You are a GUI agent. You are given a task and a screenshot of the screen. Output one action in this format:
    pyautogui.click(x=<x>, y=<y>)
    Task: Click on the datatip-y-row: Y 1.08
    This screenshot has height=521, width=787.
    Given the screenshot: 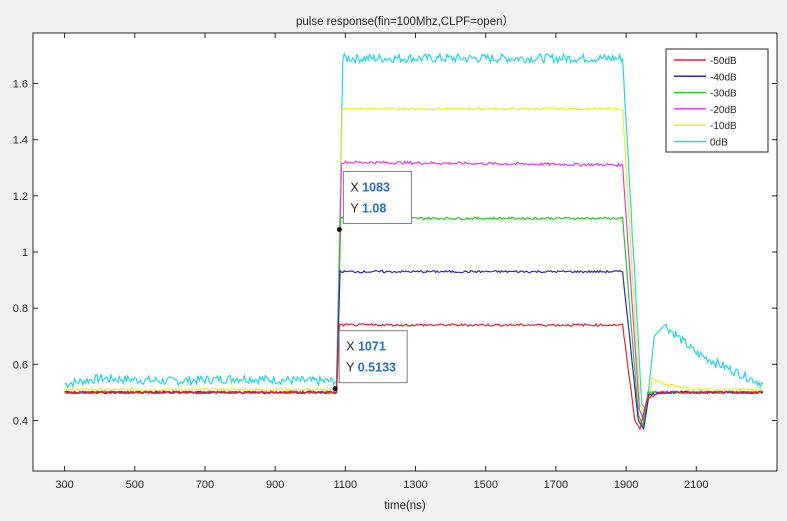 What is the action you would take?
    pyautogui.click(x=368, y=209)
    